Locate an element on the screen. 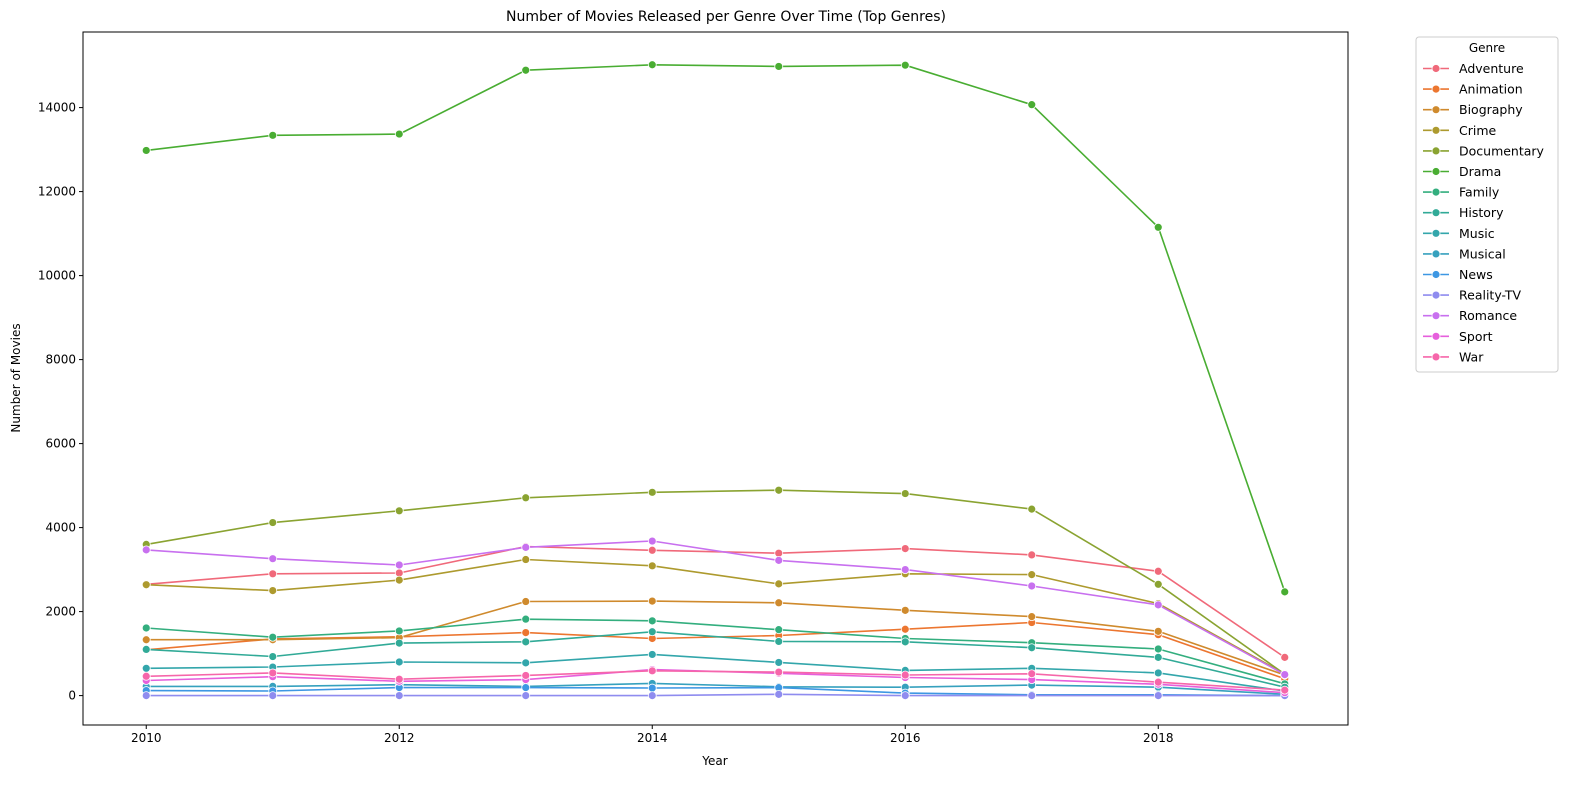 Image resolution: width=1592 pixels, height=790 pixels. y-tick-label: 2000 is located at coordinates (60, 612).